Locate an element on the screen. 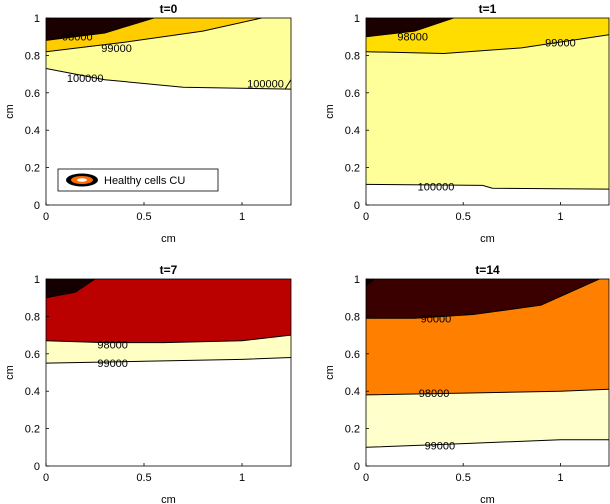  legend-label: Healthy cells CU is located at coordinates (144, 181).